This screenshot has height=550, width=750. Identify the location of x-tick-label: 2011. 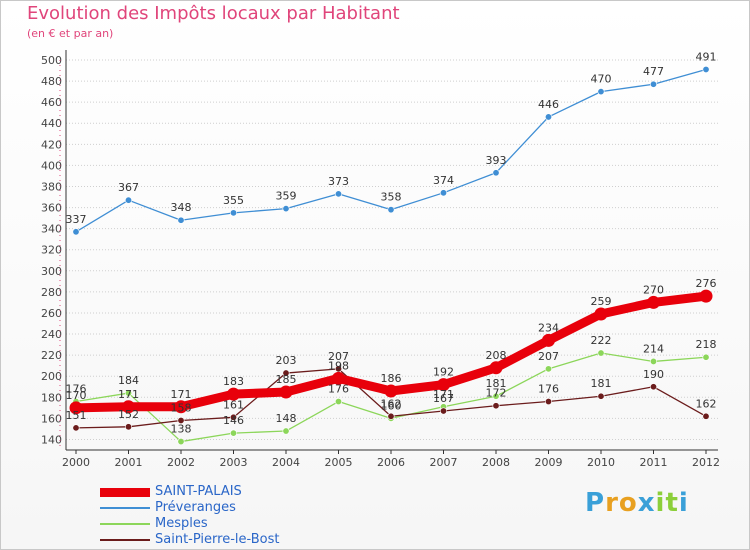
(654, 462).